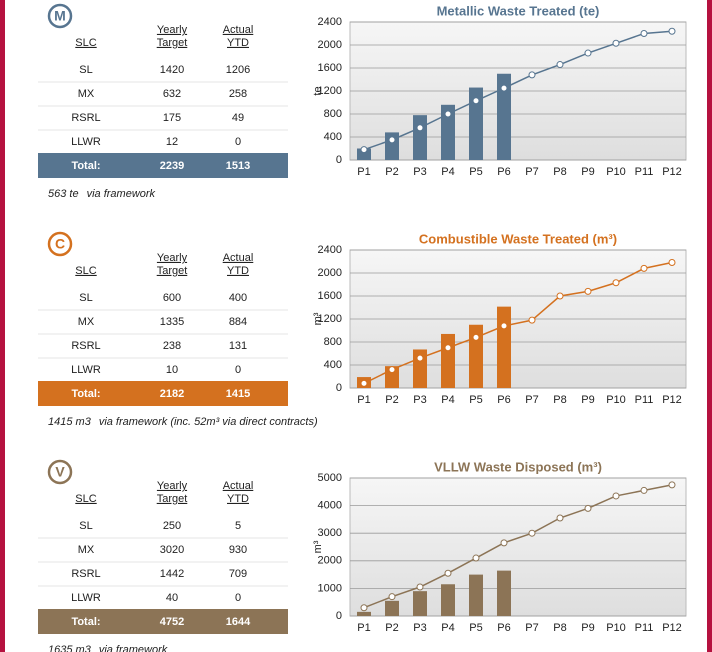 The height and width of the screenshot is (652, 712). I want to click on cell: 400, so click(238, 298).